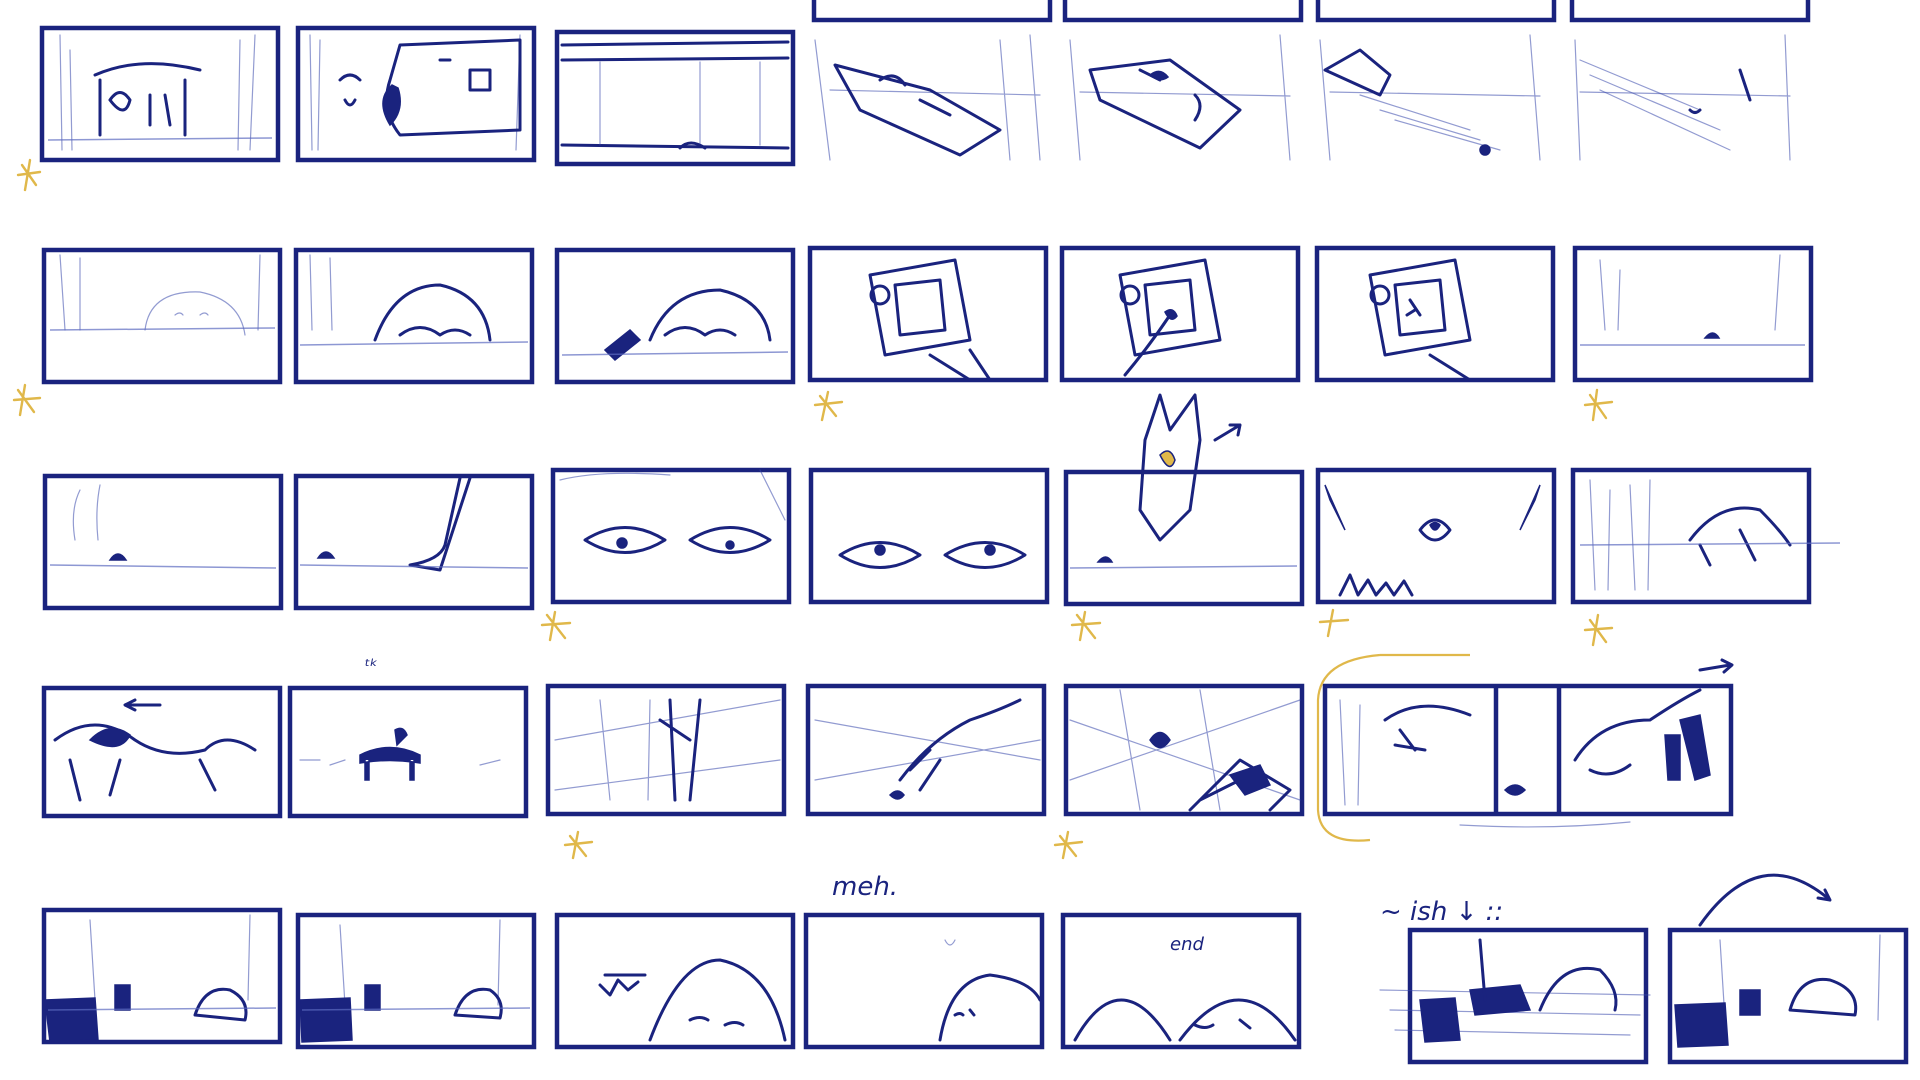 The width and height of the screenshot is (1920, 1080). Describe the element at coordinates (1311, 11) in the screenshot. I see `top-cutoff-panels` at that location.